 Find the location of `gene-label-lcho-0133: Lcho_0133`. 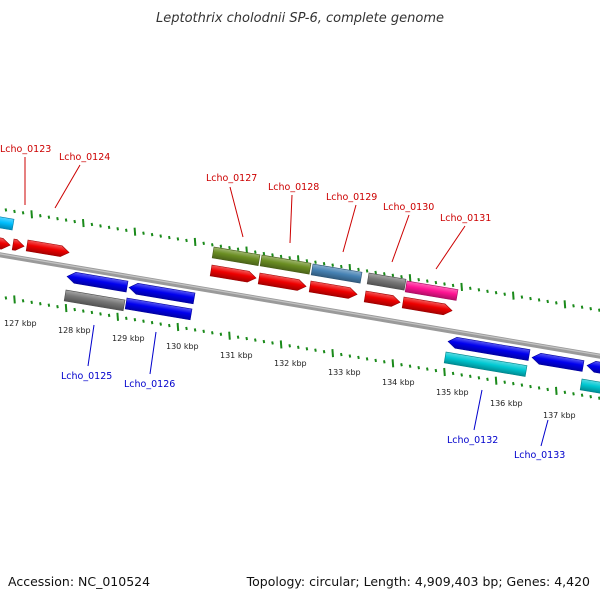

gene-label-lcho-0133: Lcho_0133 is located at coordinates (539, 455).